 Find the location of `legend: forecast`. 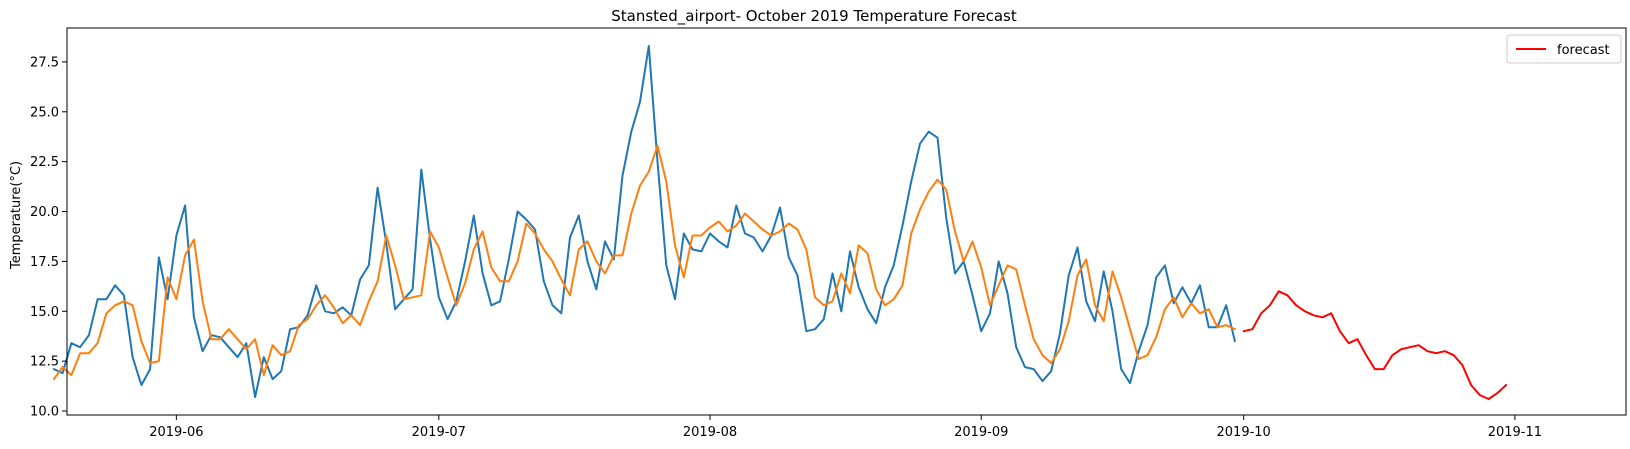

legend: forecast is located at coordinates (1564, 49).